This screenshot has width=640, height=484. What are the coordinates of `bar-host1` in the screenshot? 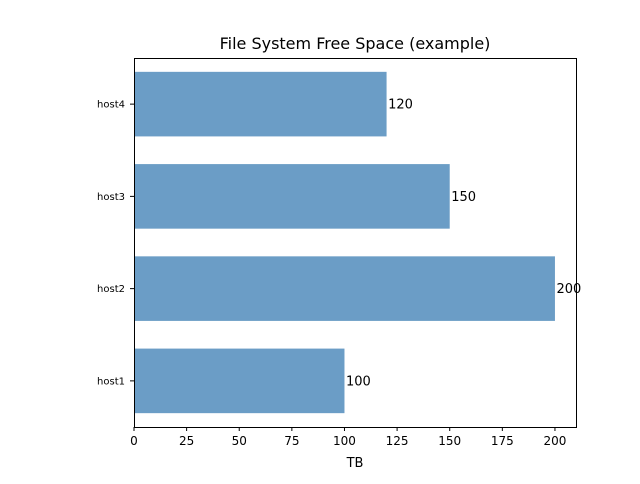 It's located at (239, 381).